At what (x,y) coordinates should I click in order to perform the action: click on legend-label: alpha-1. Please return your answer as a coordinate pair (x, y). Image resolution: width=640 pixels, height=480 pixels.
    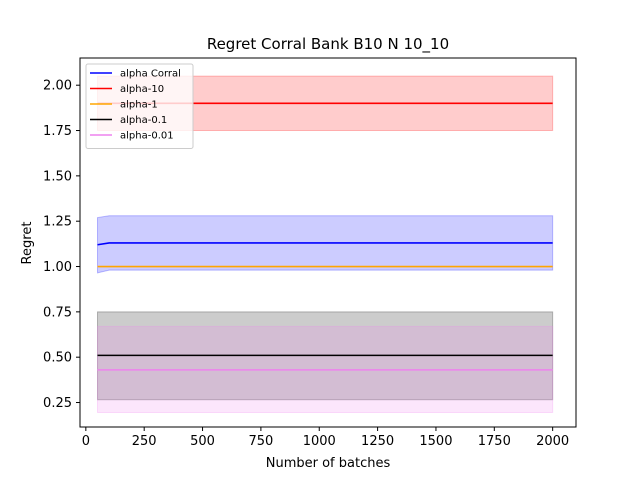
    Looking at the image, I should click on (139, 105).